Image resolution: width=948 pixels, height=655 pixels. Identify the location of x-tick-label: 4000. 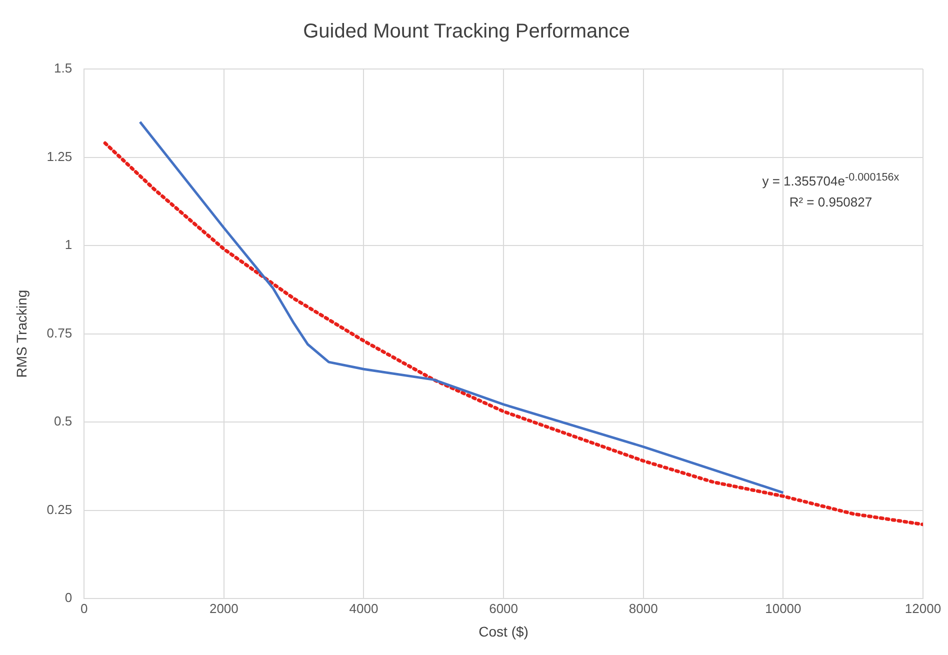
(363, 608).